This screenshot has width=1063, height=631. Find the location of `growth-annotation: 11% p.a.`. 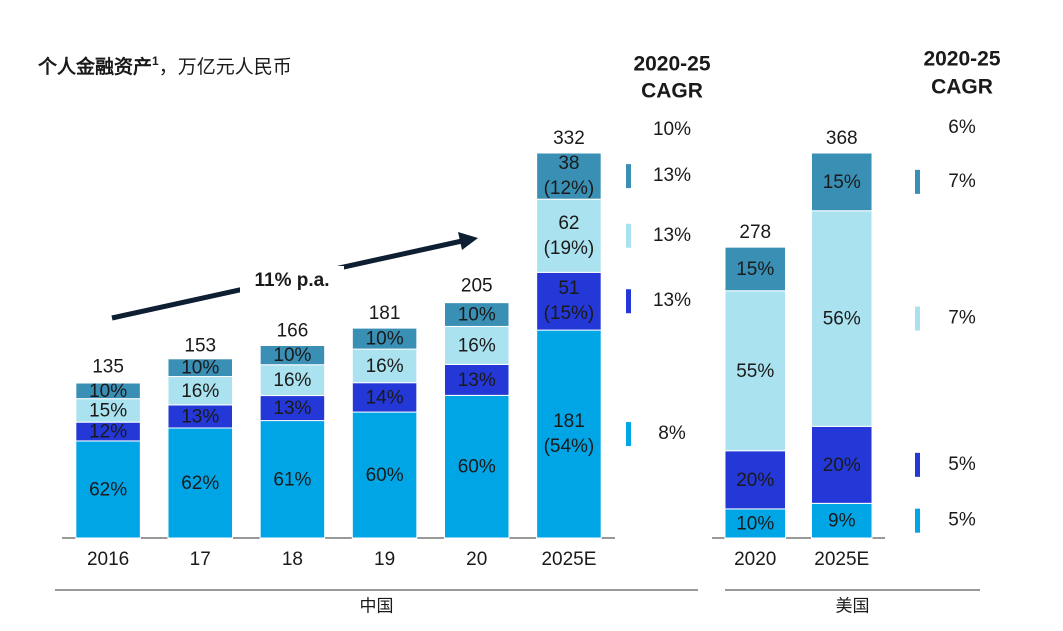

growth-annotation: 11% p.a. is located at coordinates (292, 280).